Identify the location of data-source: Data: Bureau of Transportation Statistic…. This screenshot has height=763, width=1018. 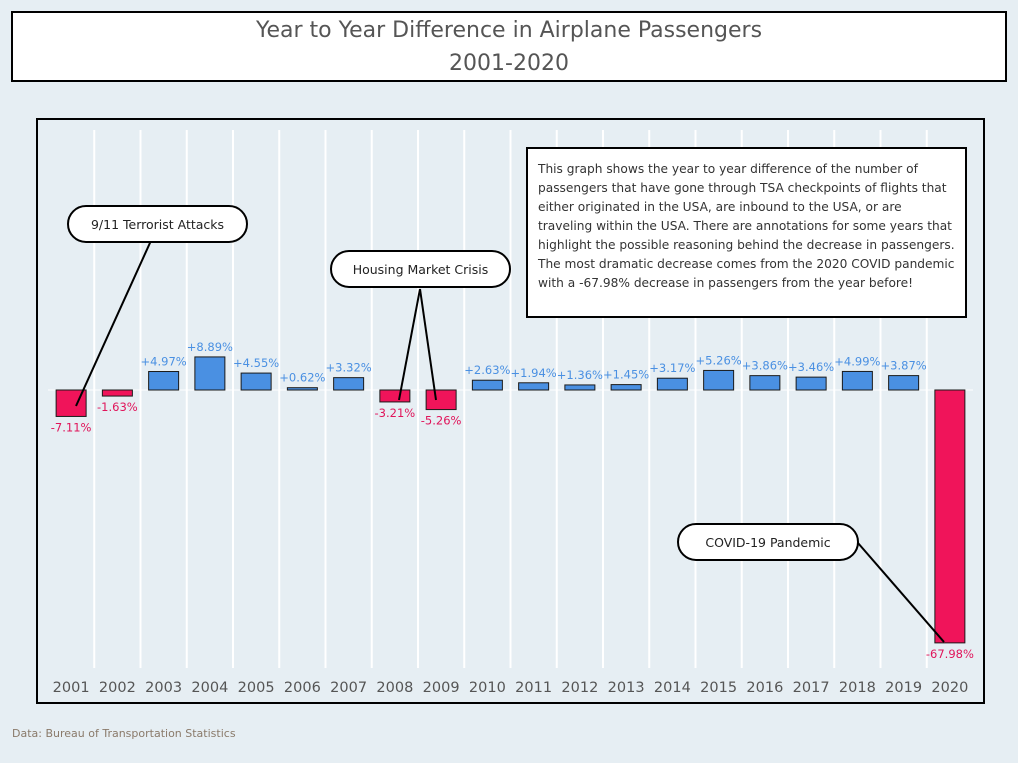
(124, 733).